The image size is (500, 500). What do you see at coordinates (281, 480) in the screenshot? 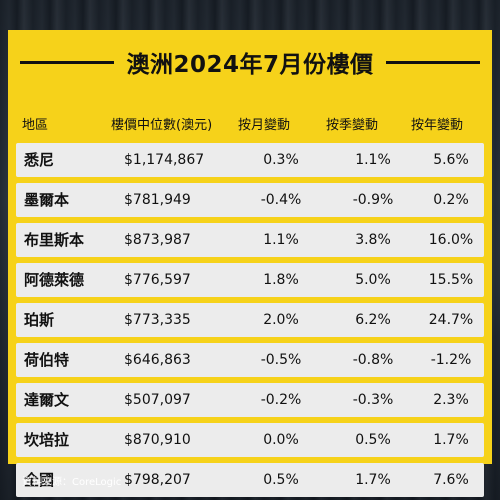
I see `monthly-change-cell: 0.5%` at bounding box center [281, 480].